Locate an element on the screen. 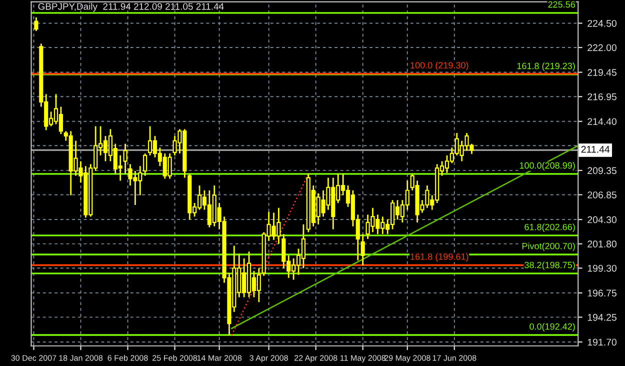 The height and width of the screenshot is (366, 625). y-tick-label: 196.75 is located at coordinates (602, 293).